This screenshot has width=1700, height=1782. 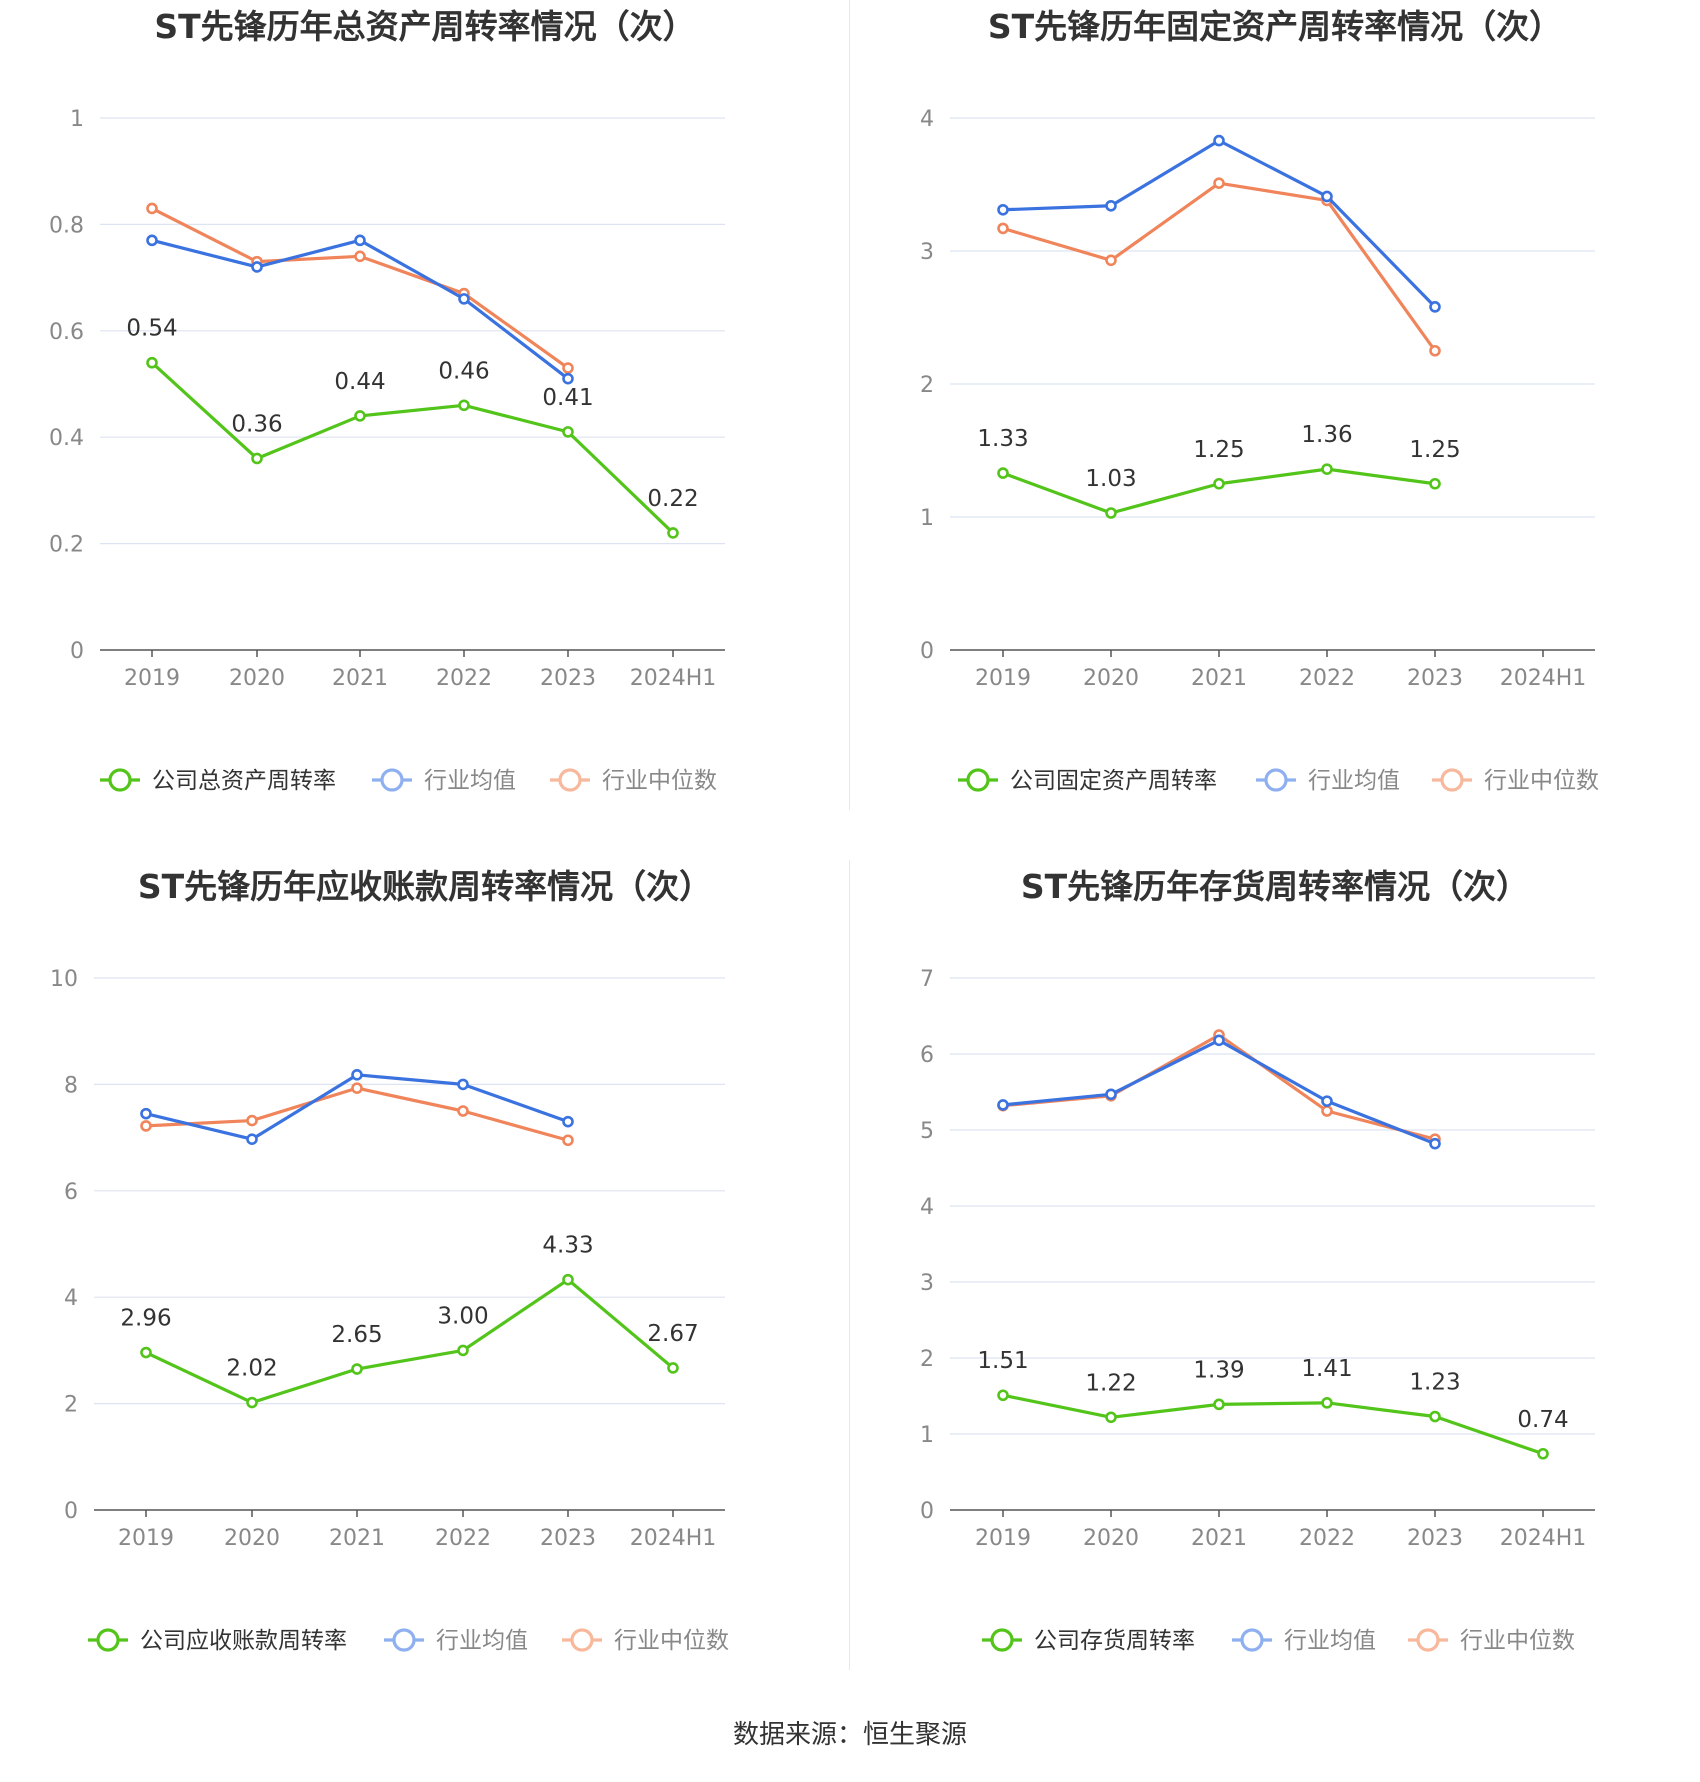 What do you see at coordinates (463, 371) in the screenshot?
I see `data-label: 0.46` at bounding box center [463, 371].